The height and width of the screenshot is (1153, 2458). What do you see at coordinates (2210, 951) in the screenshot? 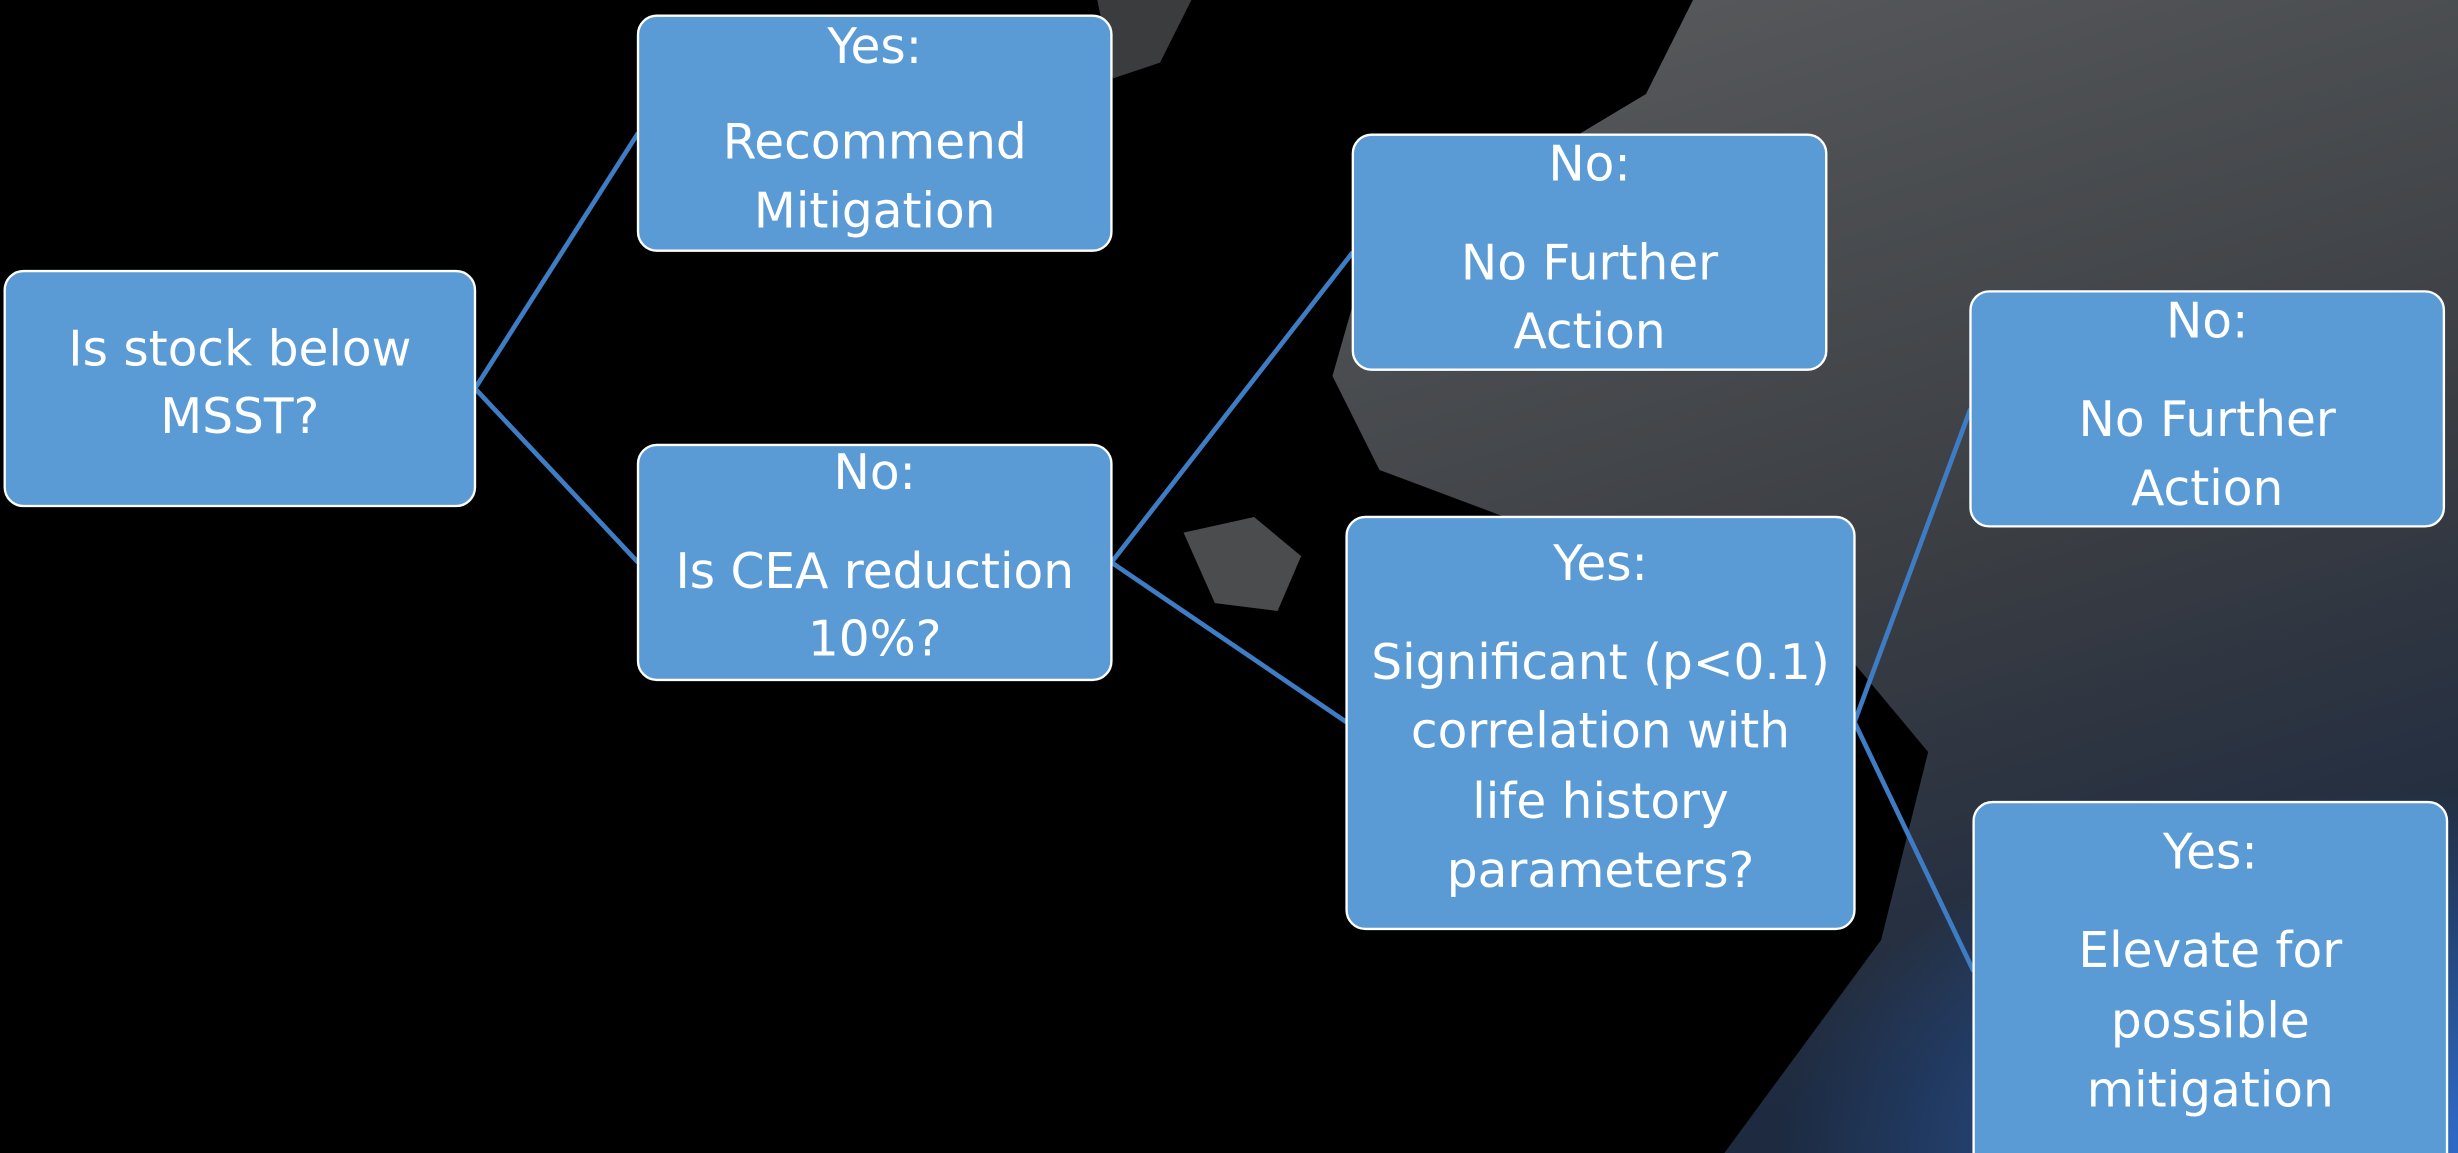
I see `node-text: Elevate for` at bounding box center [2210, 951].